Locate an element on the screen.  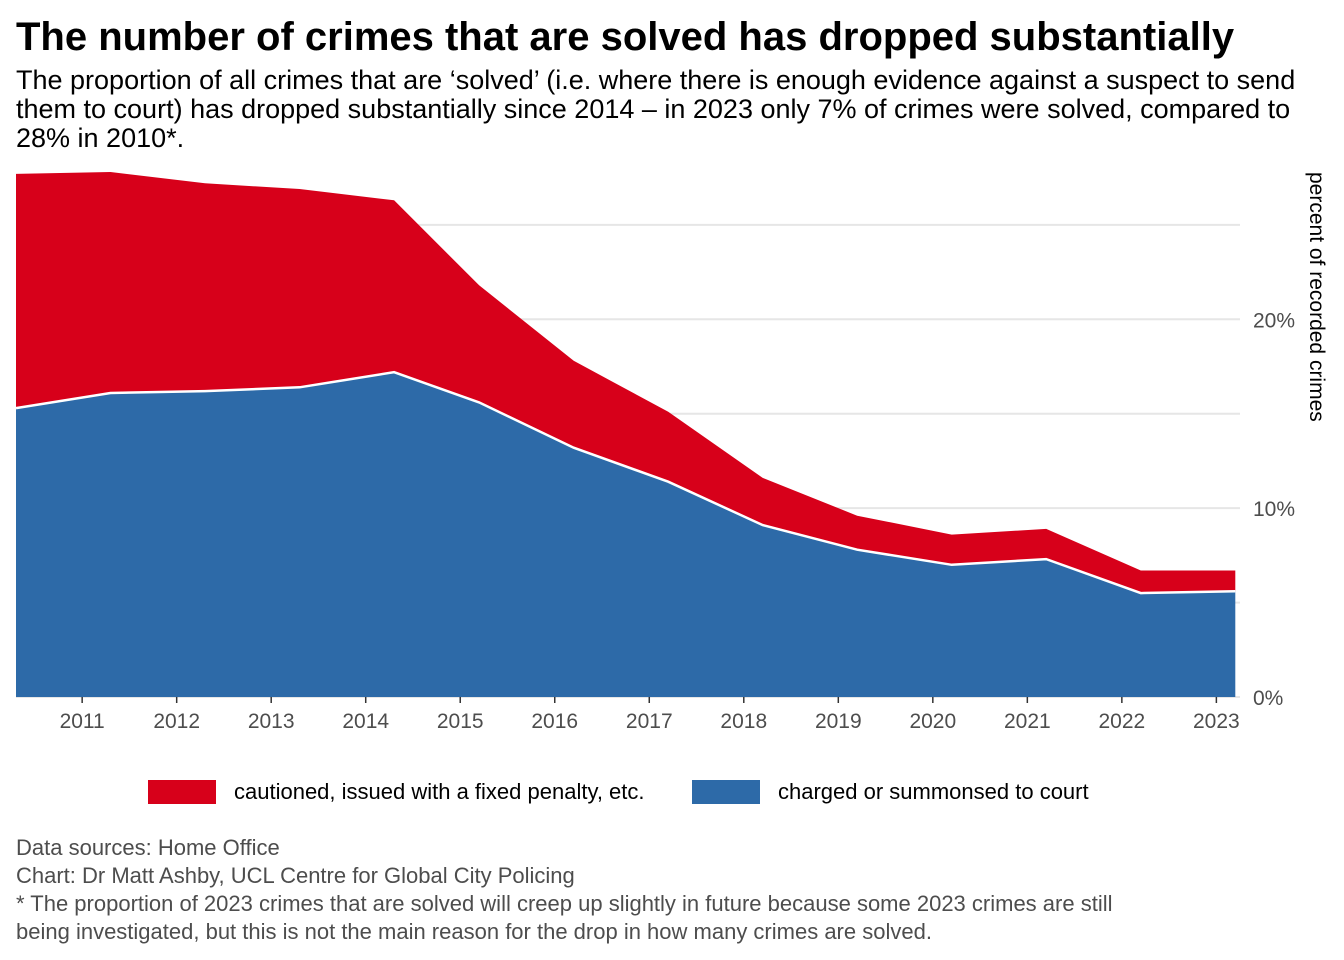
y-axis-title: percent of recorded crimes is located at coordinates (1316, 297).